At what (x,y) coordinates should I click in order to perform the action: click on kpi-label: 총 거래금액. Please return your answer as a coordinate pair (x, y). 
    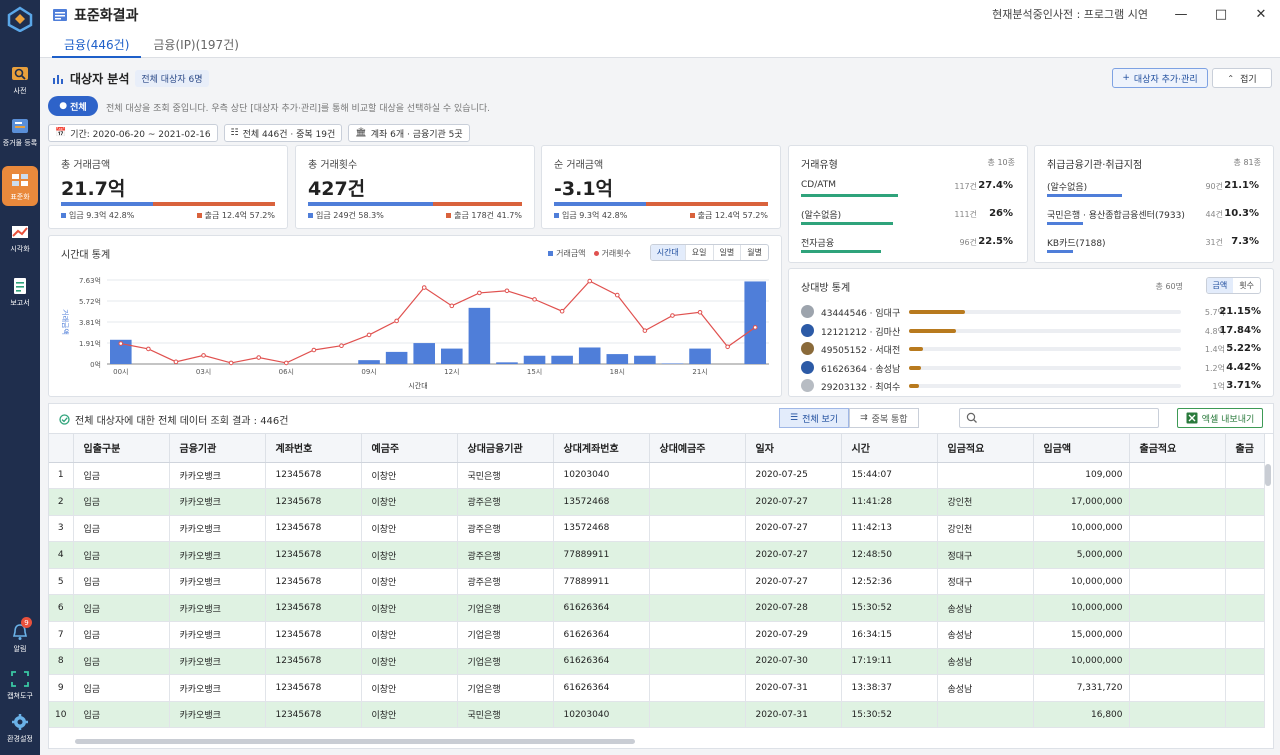
    Looking at the image, I should click on (86, 165).